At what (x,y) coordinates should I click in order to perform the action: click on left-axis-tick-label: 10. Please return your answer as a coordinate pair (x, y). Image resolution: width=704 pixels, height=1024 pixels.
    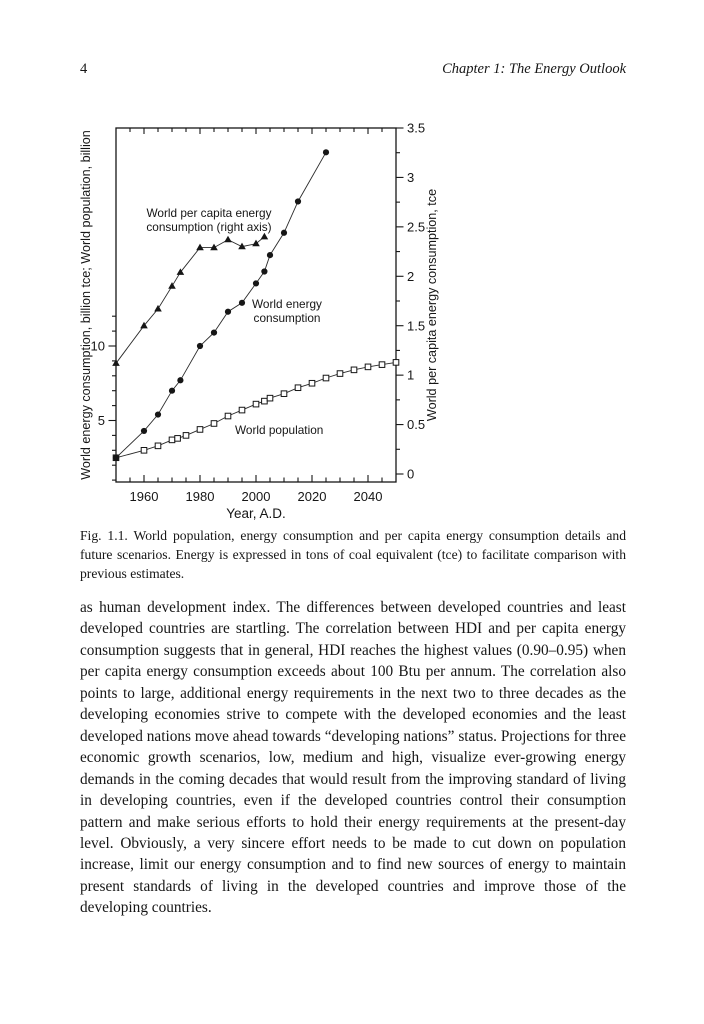
    Looking at the image, I should click on (98, 346).